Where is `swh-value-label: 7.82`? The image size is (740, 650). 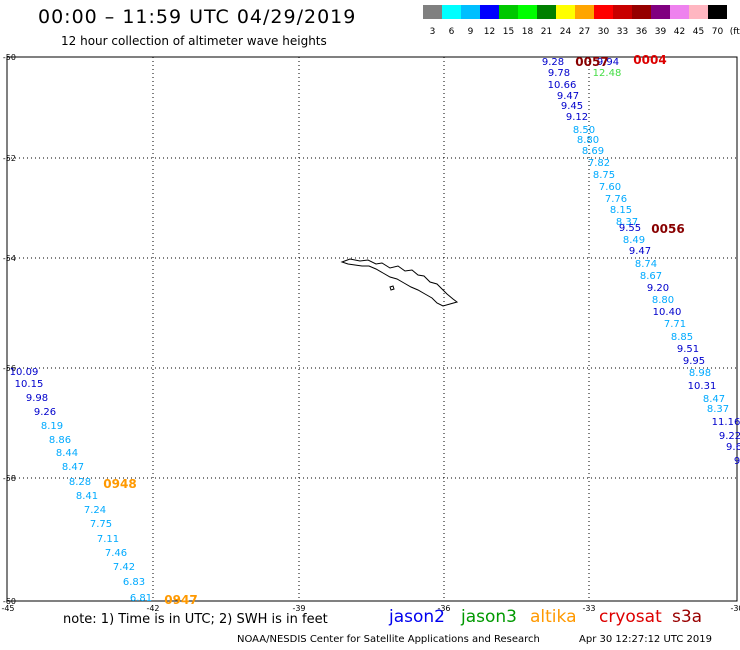 swh-value-label: 7.82 is located at coordinates (599, 163).